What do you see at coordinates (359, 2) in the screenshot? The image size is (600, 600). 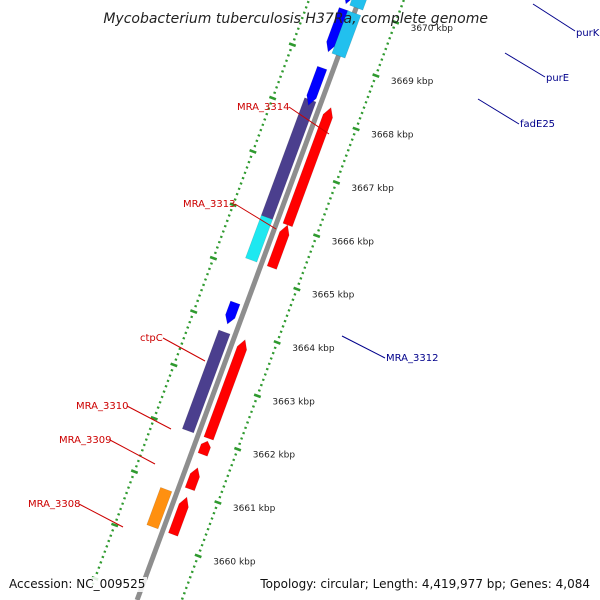 I see `feature-purK-cds` at bounding box center [359, 2].